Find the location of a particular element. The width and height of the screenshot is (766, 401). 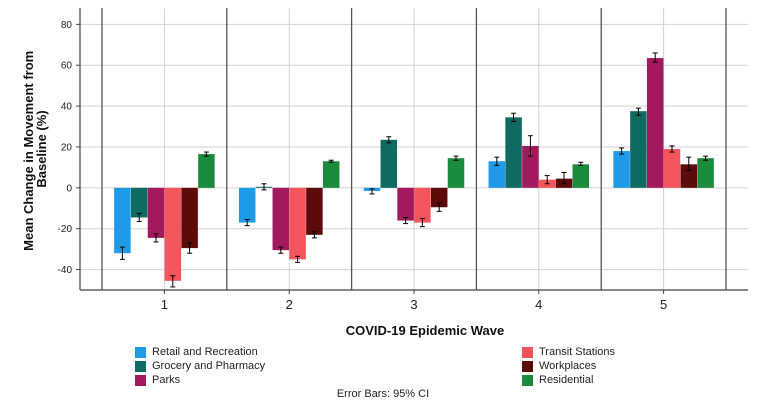

y-axis-title-line-2: Baseline (%) is located at coordinates (41, 148).